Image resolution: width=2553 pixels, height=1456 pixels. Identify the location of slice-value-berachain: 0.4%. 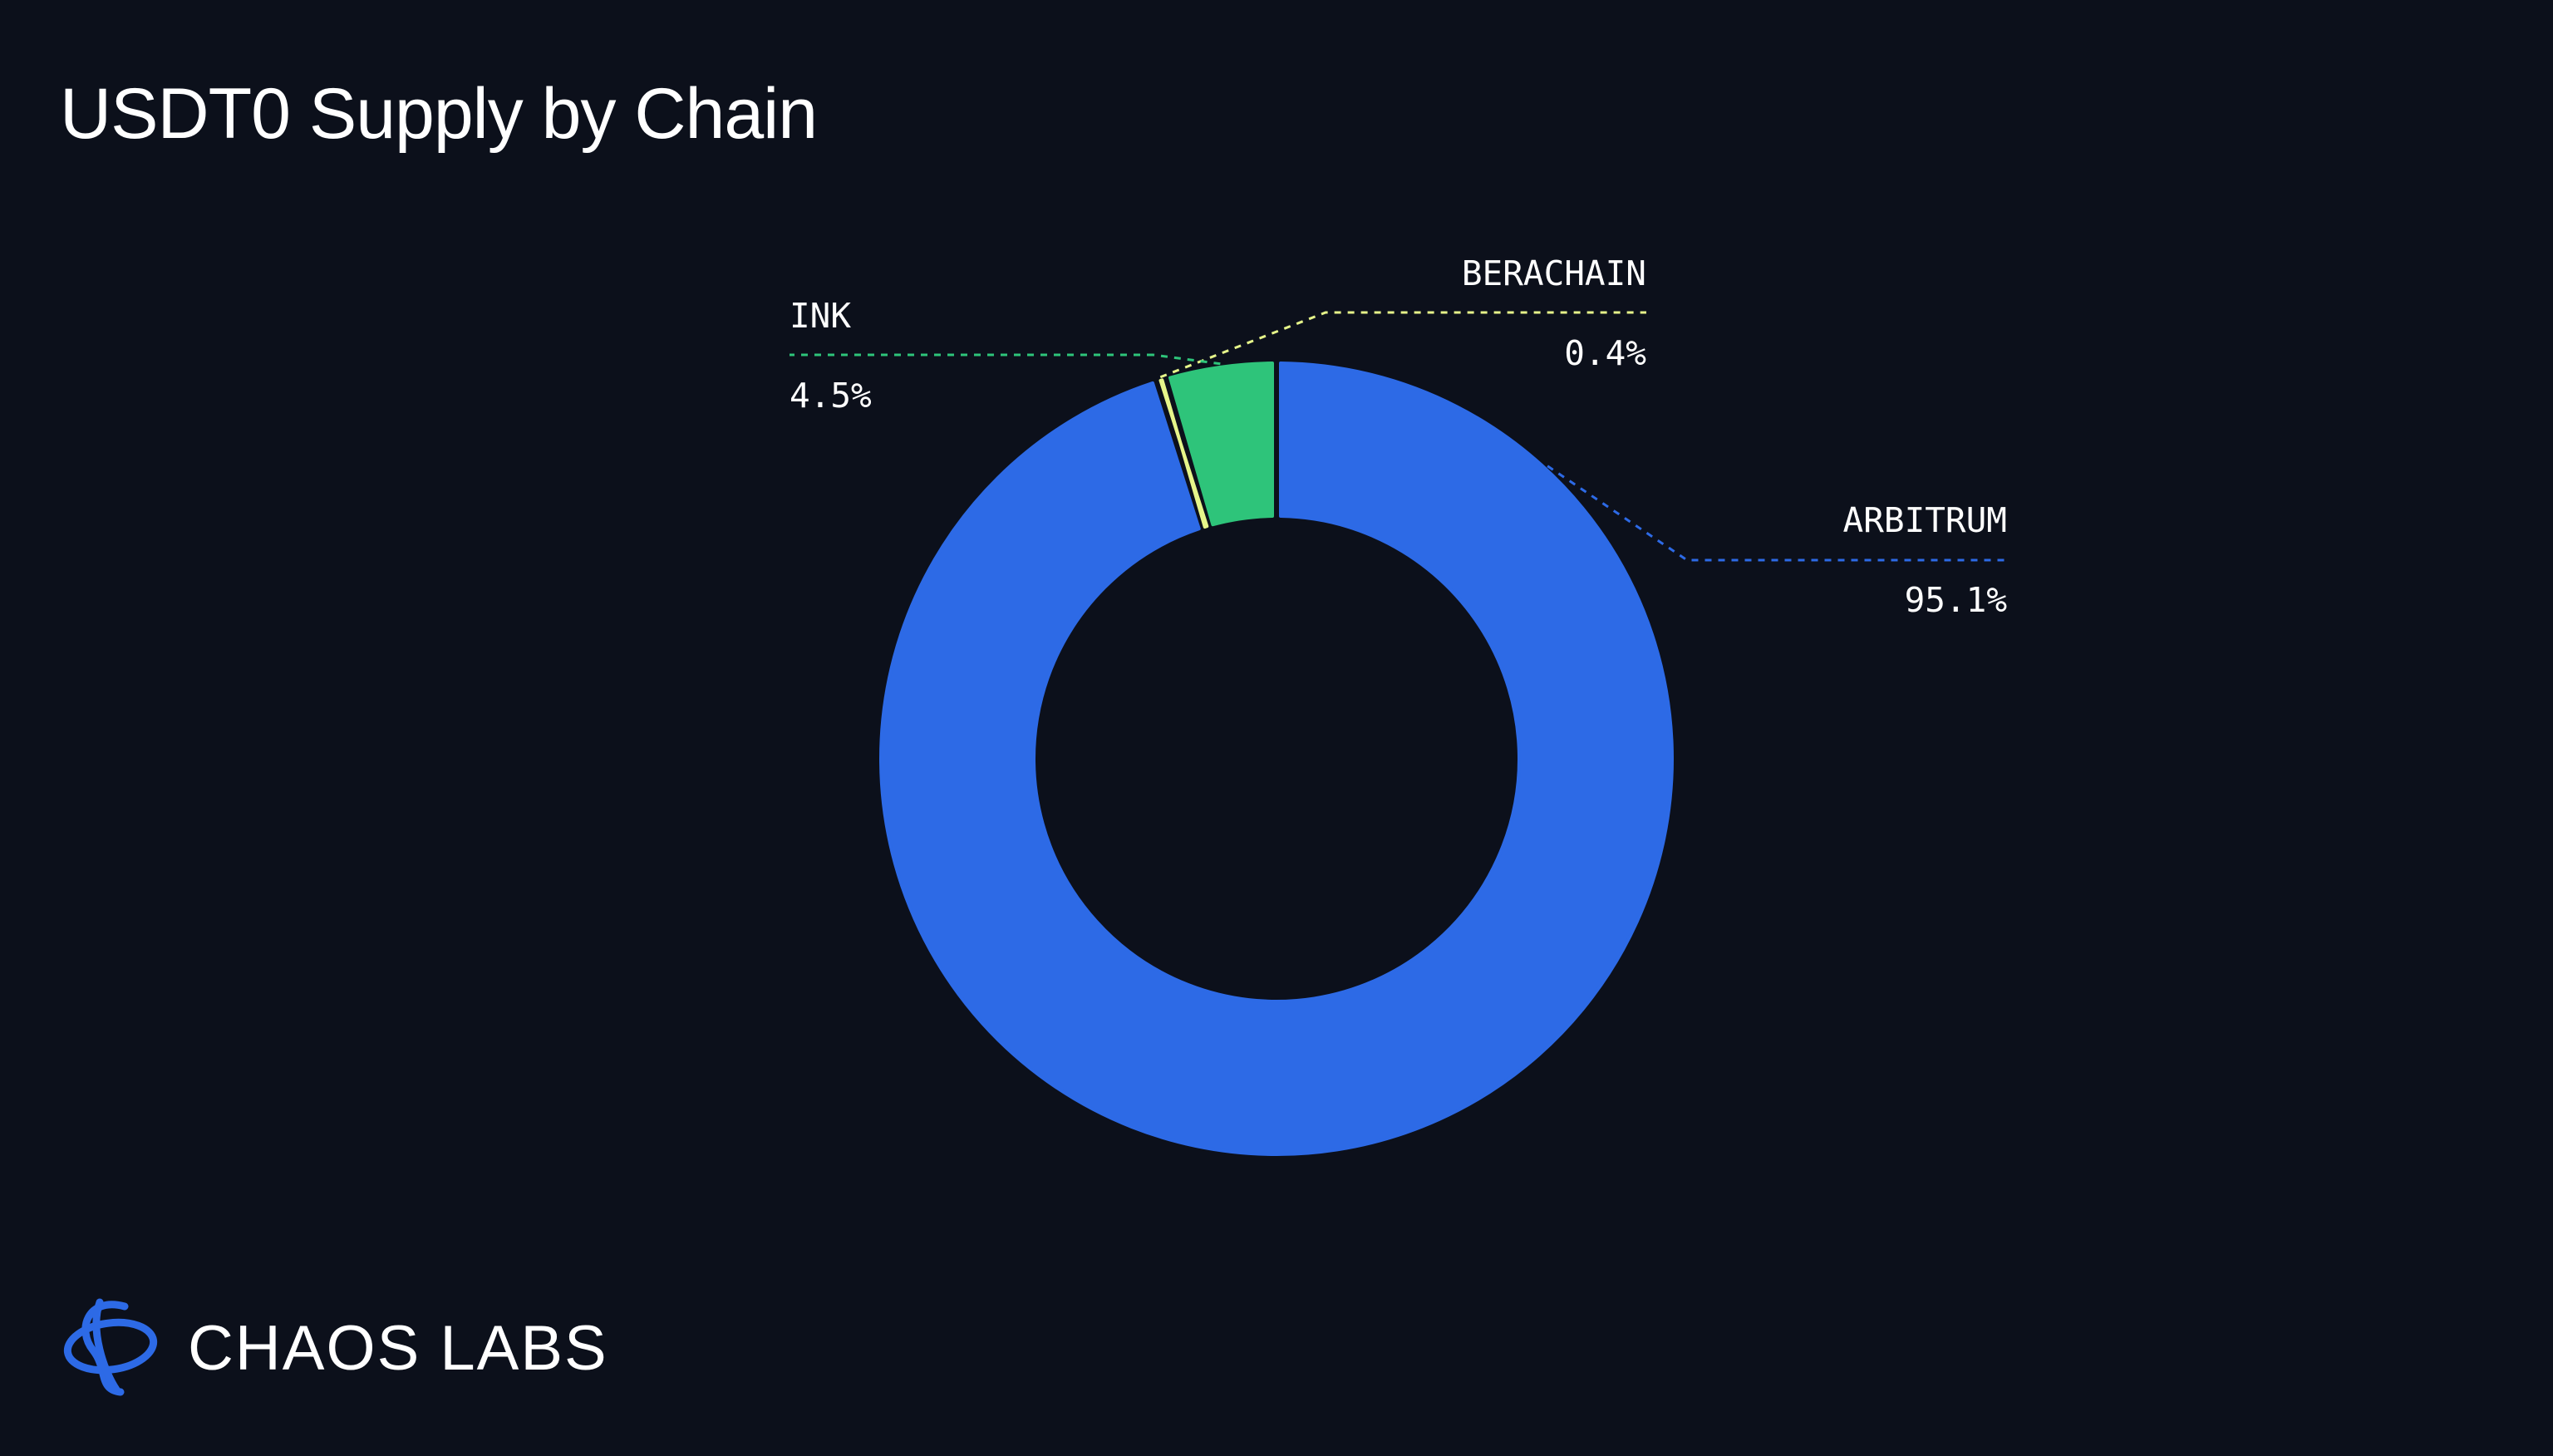
(1605, 353).